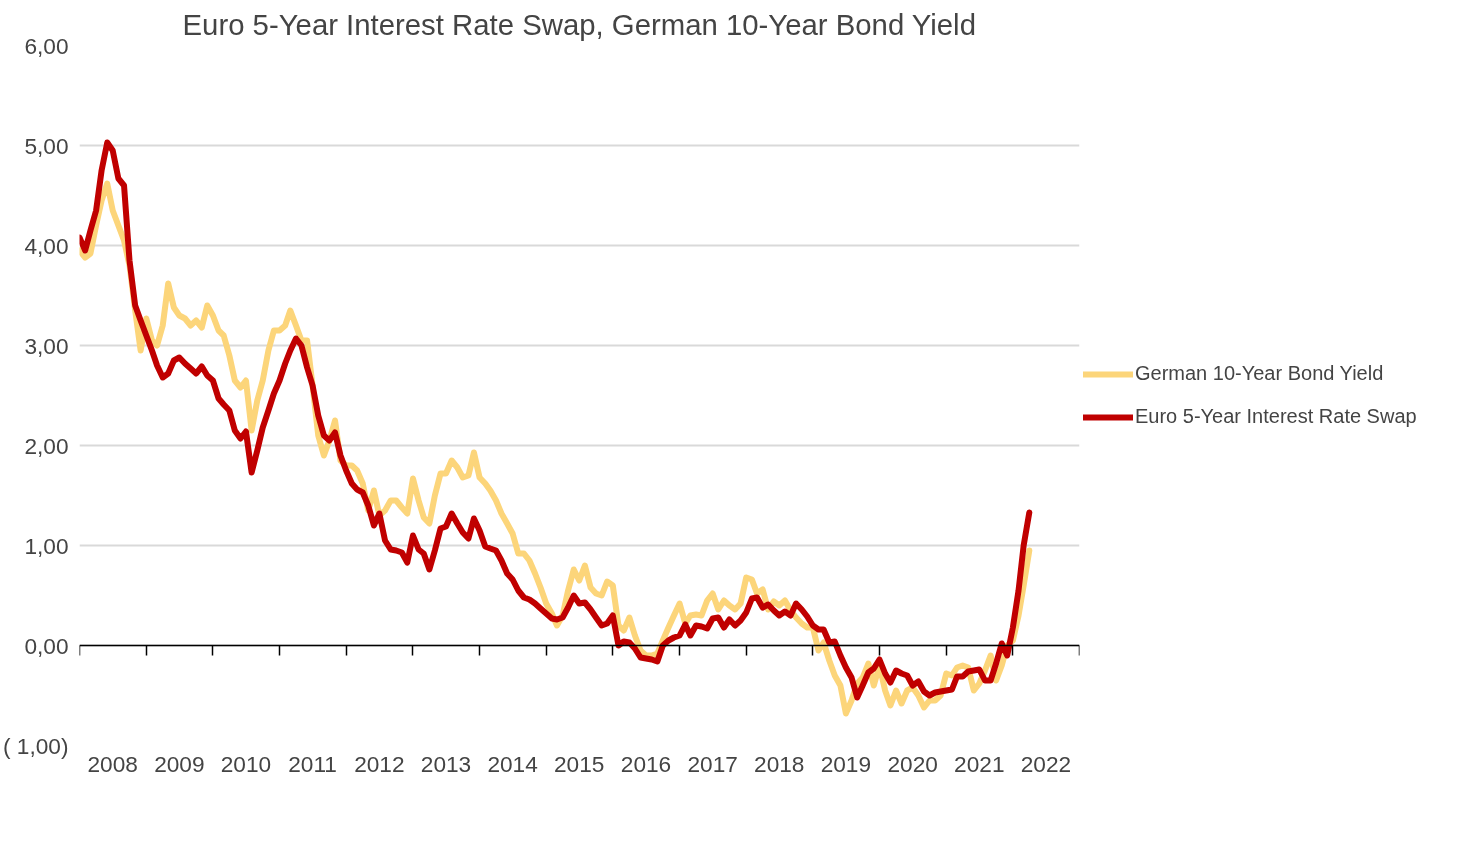 The width and height of the screenshot is (1461, 853). What do you see at coordinates (1046, 763) in the screenshot?
I see `x-tick-label: 2022` at bounding box center [1046, 763].